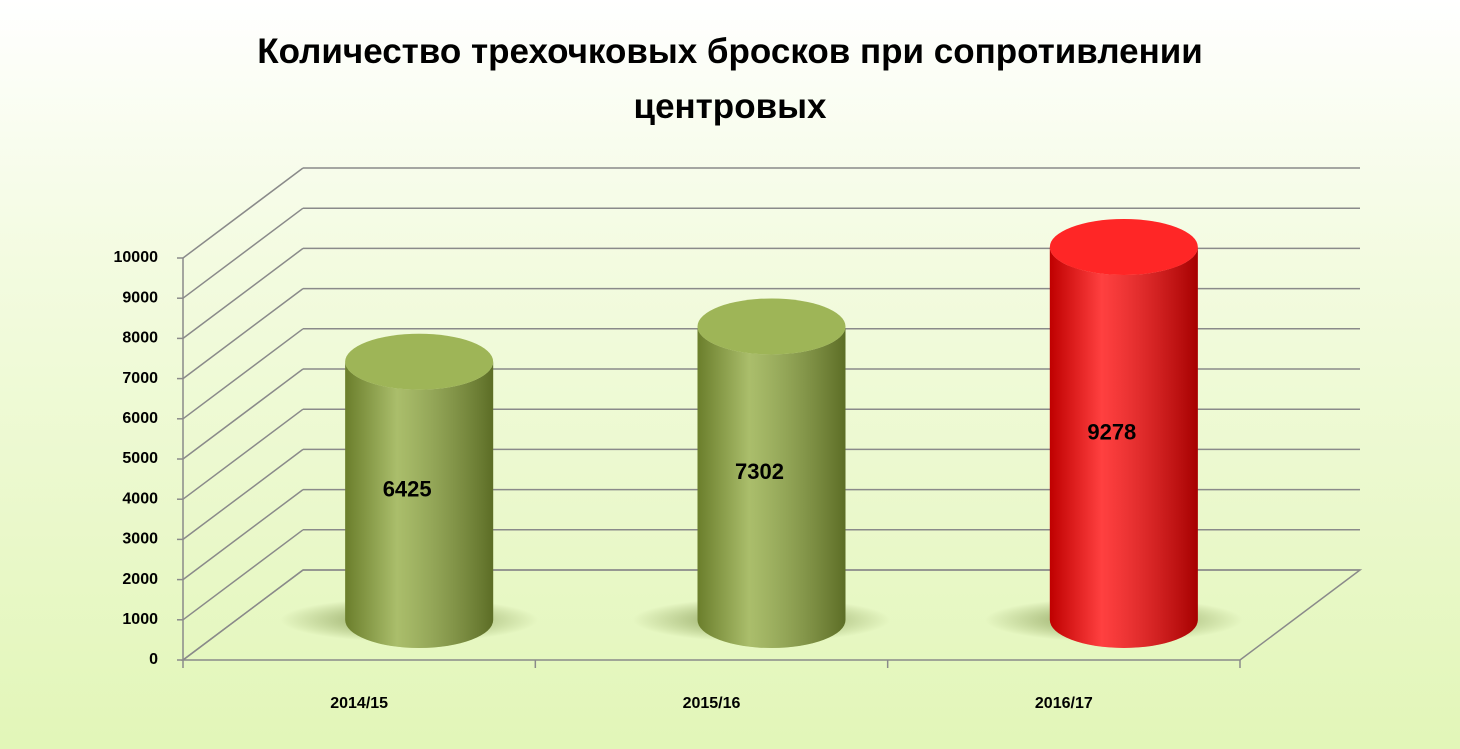  Describe the element at coordinates (140, 498) in the screenshot. I see `y-tick-label: 4000` at that location.